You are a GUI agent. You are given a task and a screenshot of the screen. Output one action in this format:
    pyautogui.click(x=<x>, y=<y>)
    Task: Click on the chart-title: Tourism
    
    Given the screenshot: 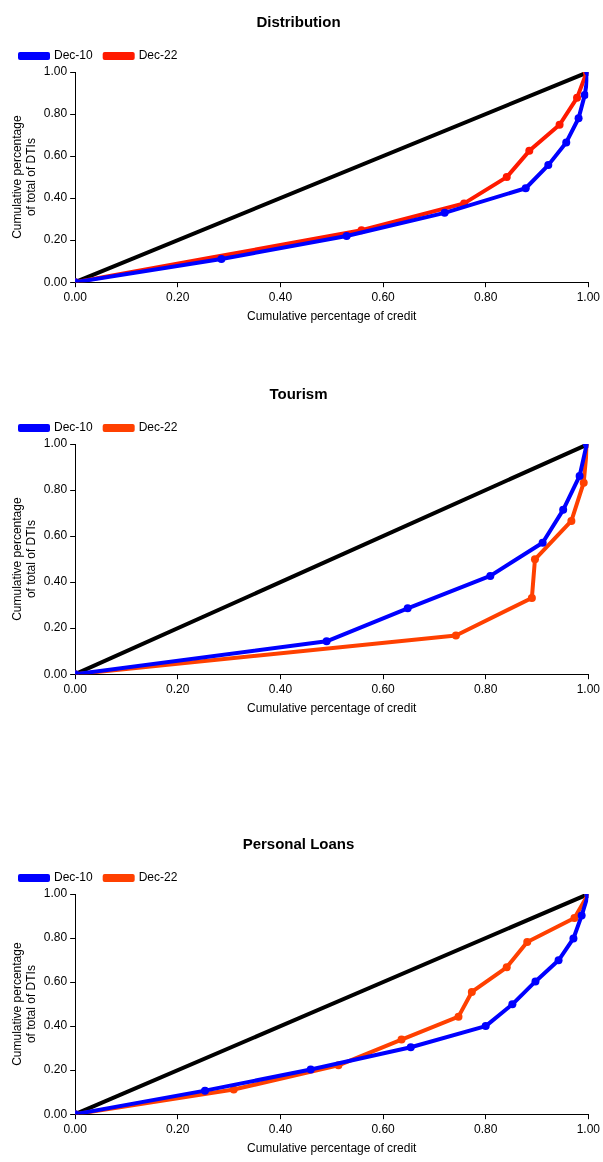 What is the action you would take?
    pyautogui.click(x=298, y=394)
    